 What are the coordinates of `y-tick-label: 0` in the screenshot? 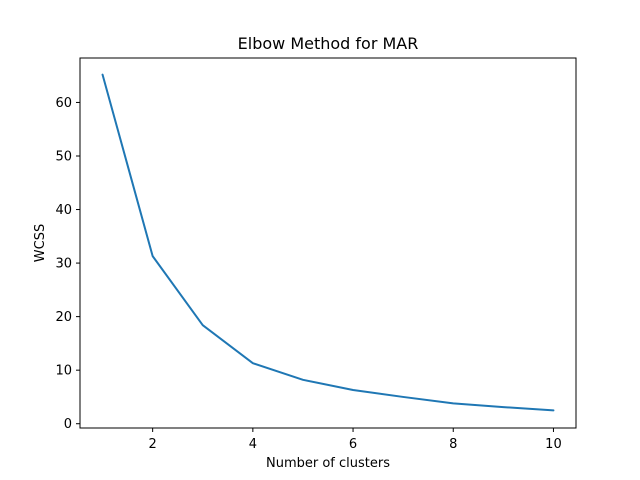 It's located at (68, 424).